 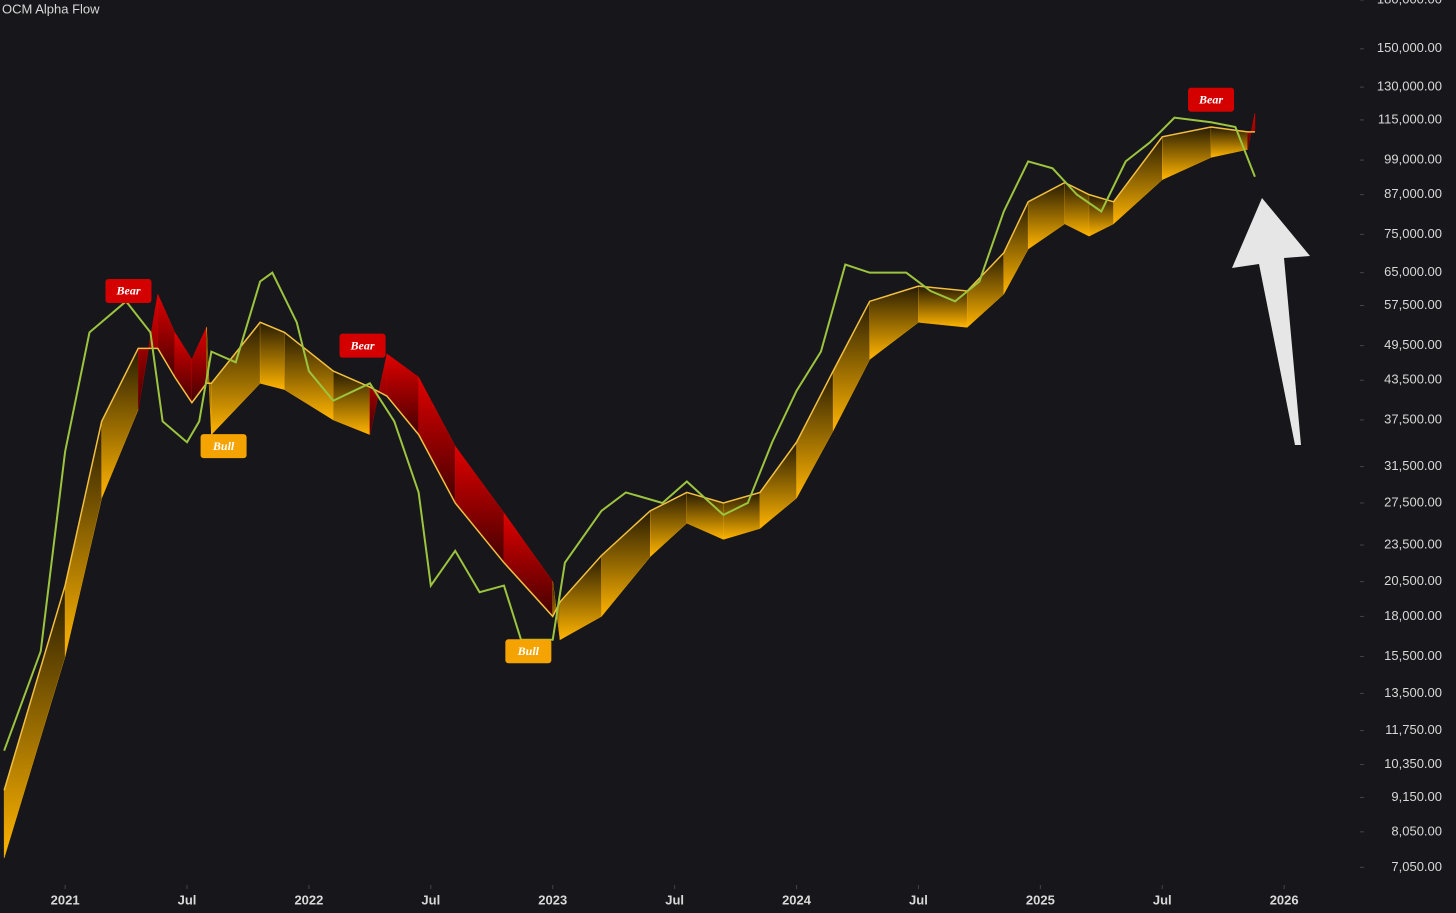 I want to click on y-tick-label: 180,000.00, so click(x=1409, y=3).